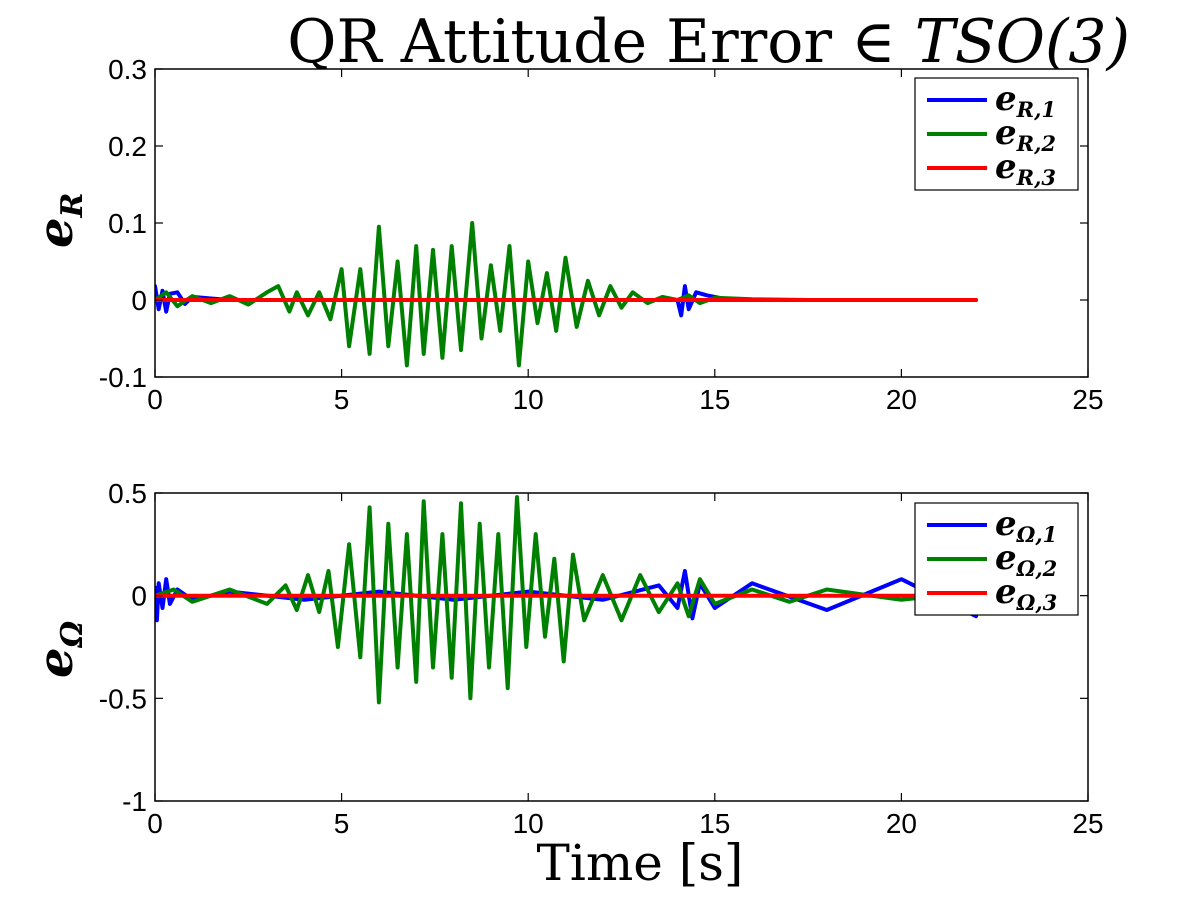  I want to click on title-prefix: QR Attitude Error ∈, so click(600, 42).